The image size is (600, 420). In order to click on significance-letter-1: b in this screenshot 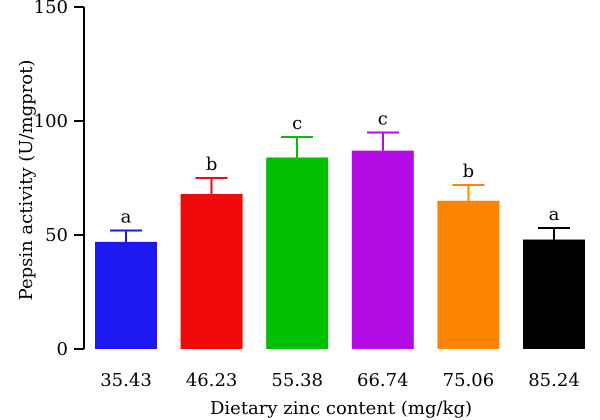, I will do `click(212, 164)`.